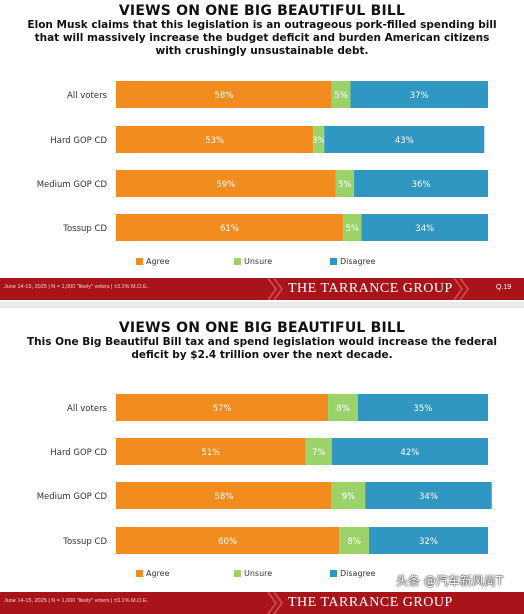  I want to click on data-label: 37%, so click(419, 96).